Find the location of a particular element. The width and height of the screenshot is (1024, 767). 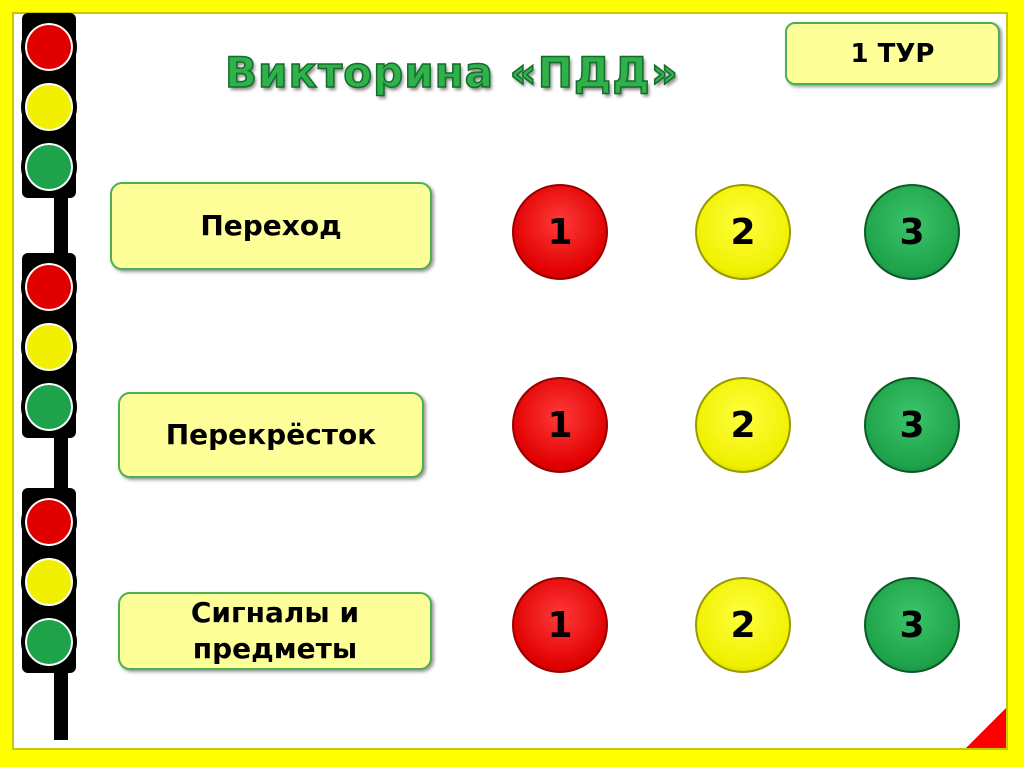

question-button-3-3: 3 is located at coordinates (912, 625).